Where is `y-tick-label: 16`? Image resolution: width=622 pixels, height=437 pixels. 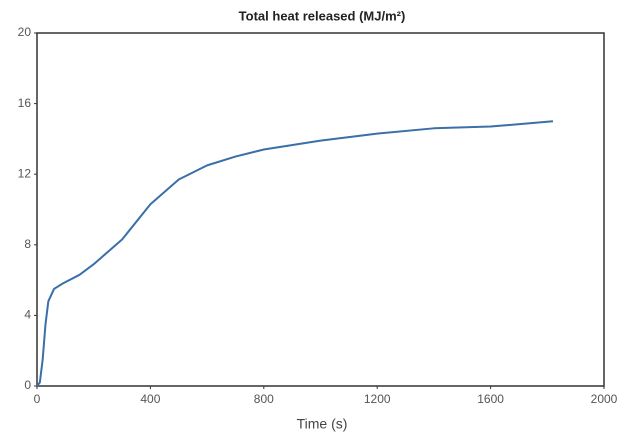 y-tick-label: 16 is located at coordinates (25, 103).